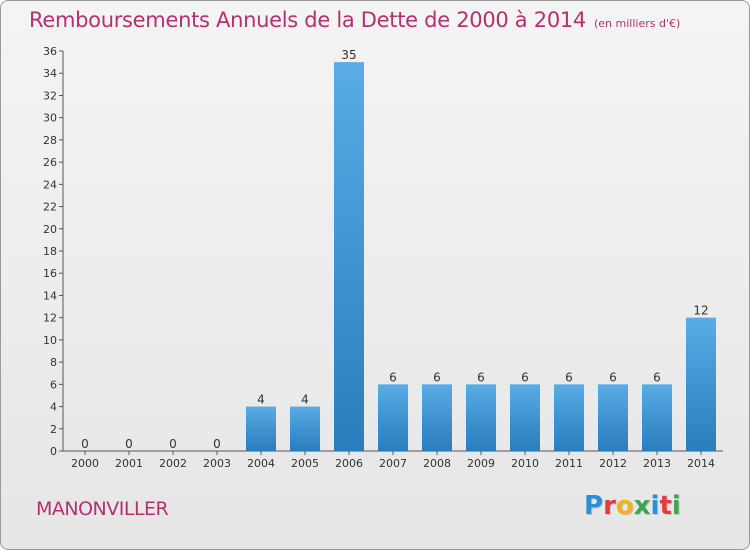  What do you see at coordinates (437, 463) in the screenshot?
I see `x-tick-label: 2008` at bounding box center [437, 463].